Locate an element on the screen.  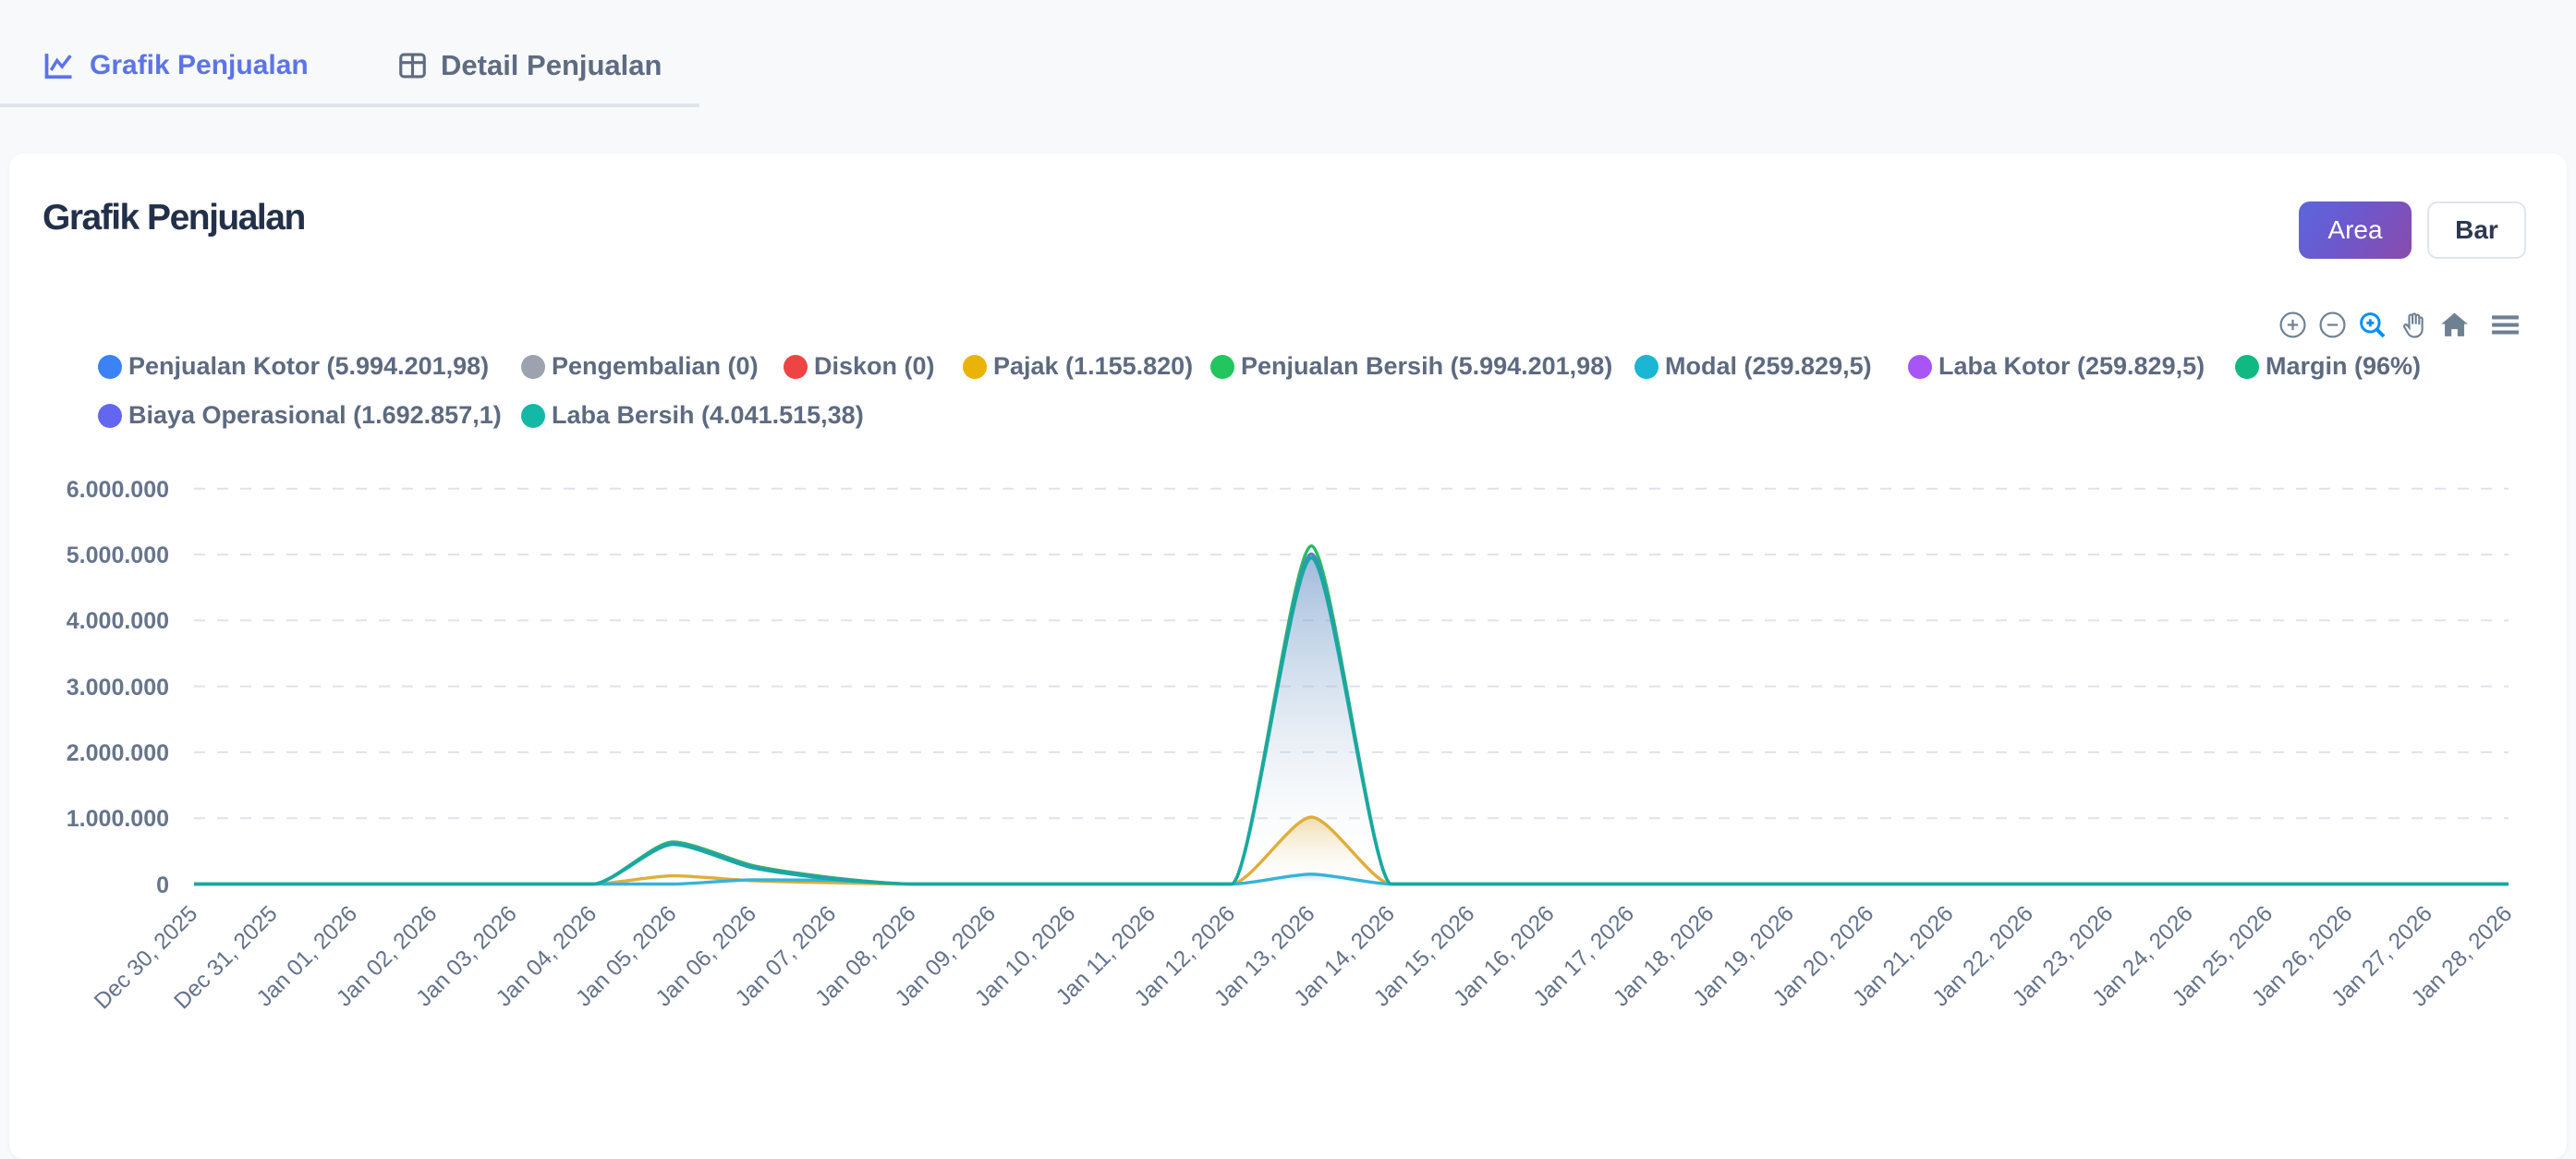
svg-text: 4.000.000 is located at coordinates (118, 621).